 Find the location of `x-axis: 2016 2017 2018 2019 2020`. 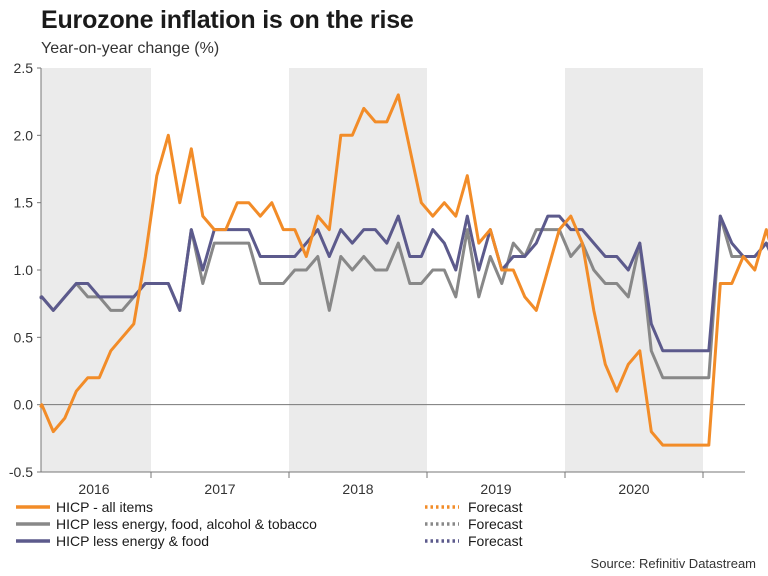

x-axis: 2016 2017 2018 2019 2020 is located at coordinates (393, 484).